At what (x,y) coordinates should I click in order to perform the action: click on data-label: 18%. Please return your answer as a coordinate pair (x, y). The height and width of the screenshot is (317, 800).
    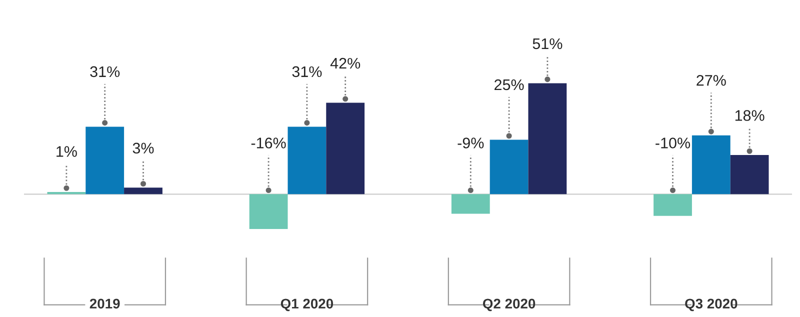
    Looking at the image, I should click on (749, 115).